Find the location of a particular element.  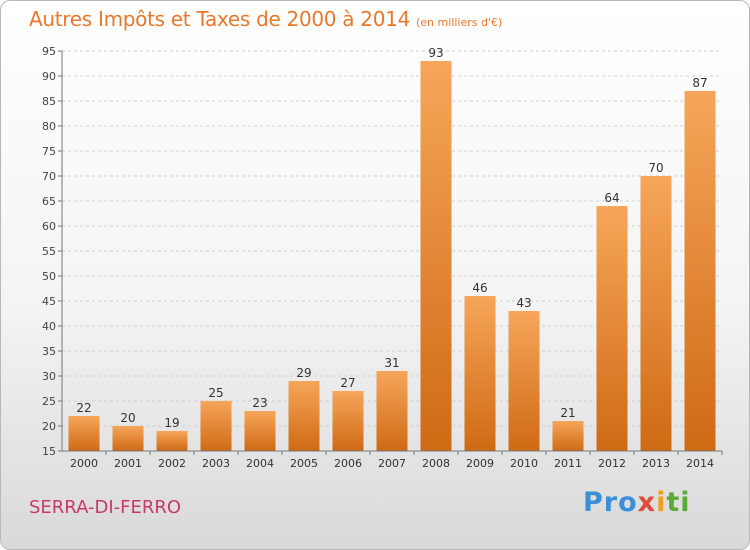

logo-part-2: x is located at coordinates (647, 502).